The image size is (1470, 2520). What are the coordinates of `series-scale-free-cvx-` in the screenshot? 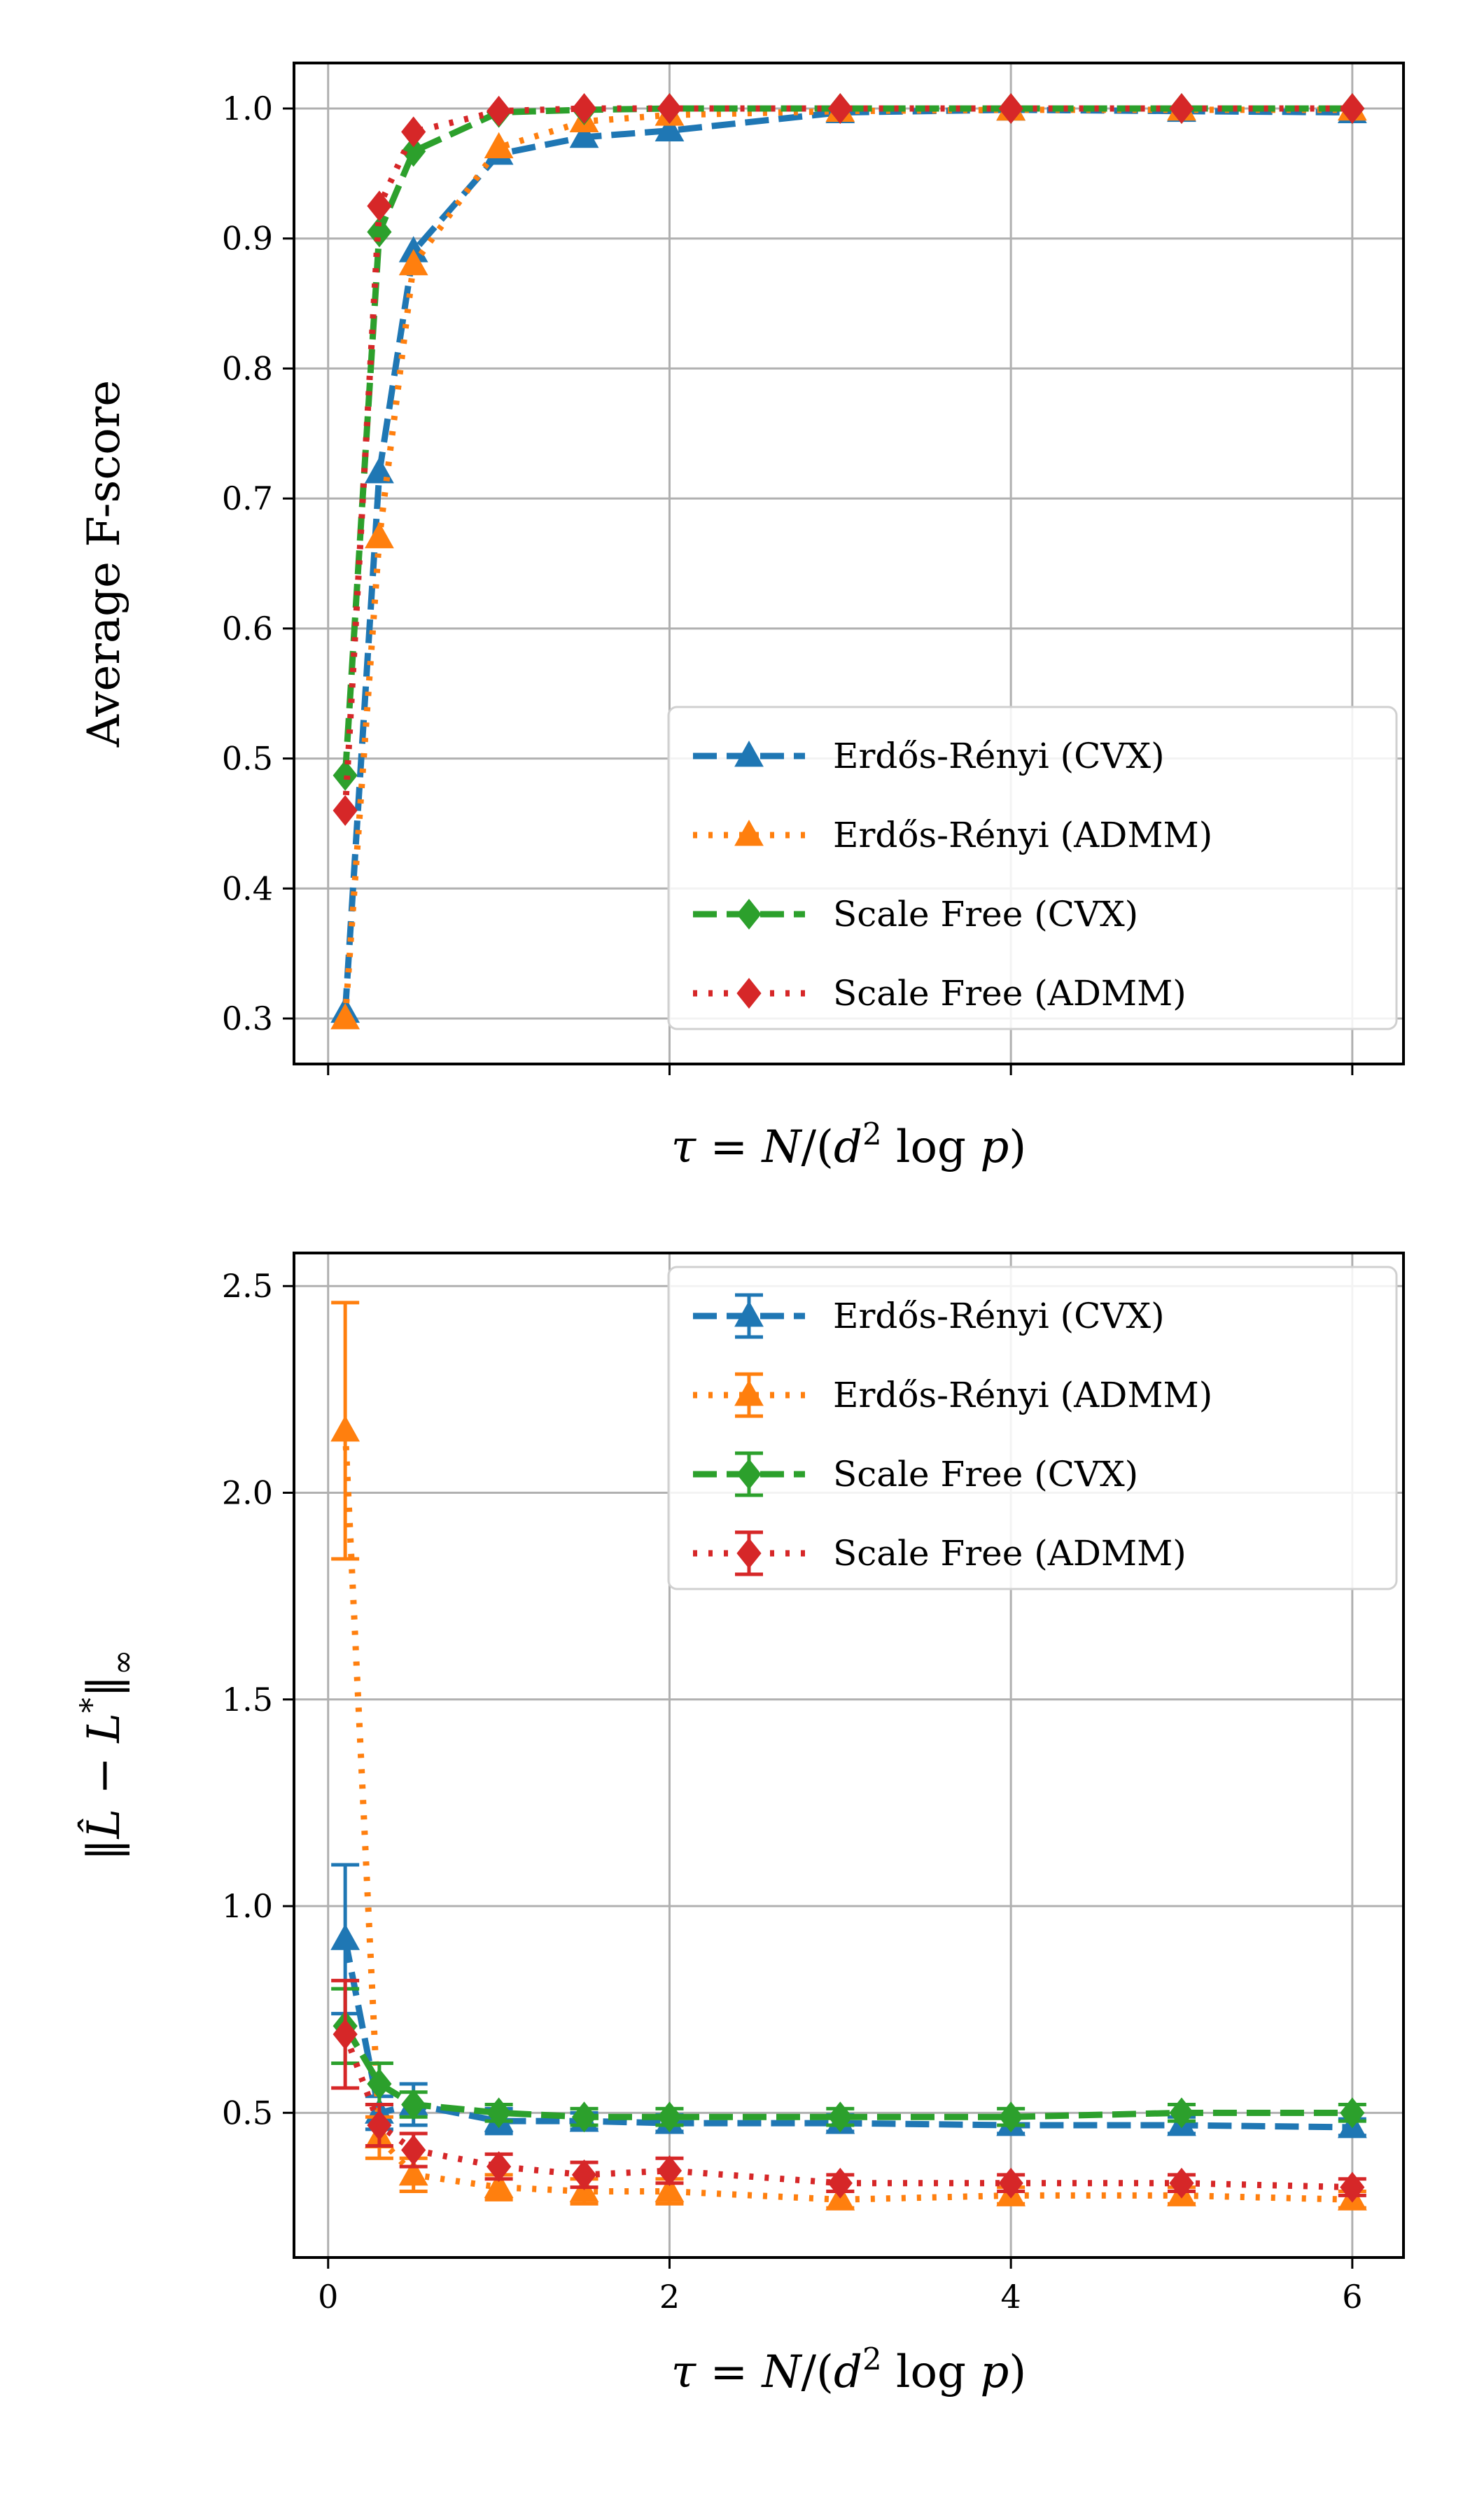 It's located at (848, 2060).